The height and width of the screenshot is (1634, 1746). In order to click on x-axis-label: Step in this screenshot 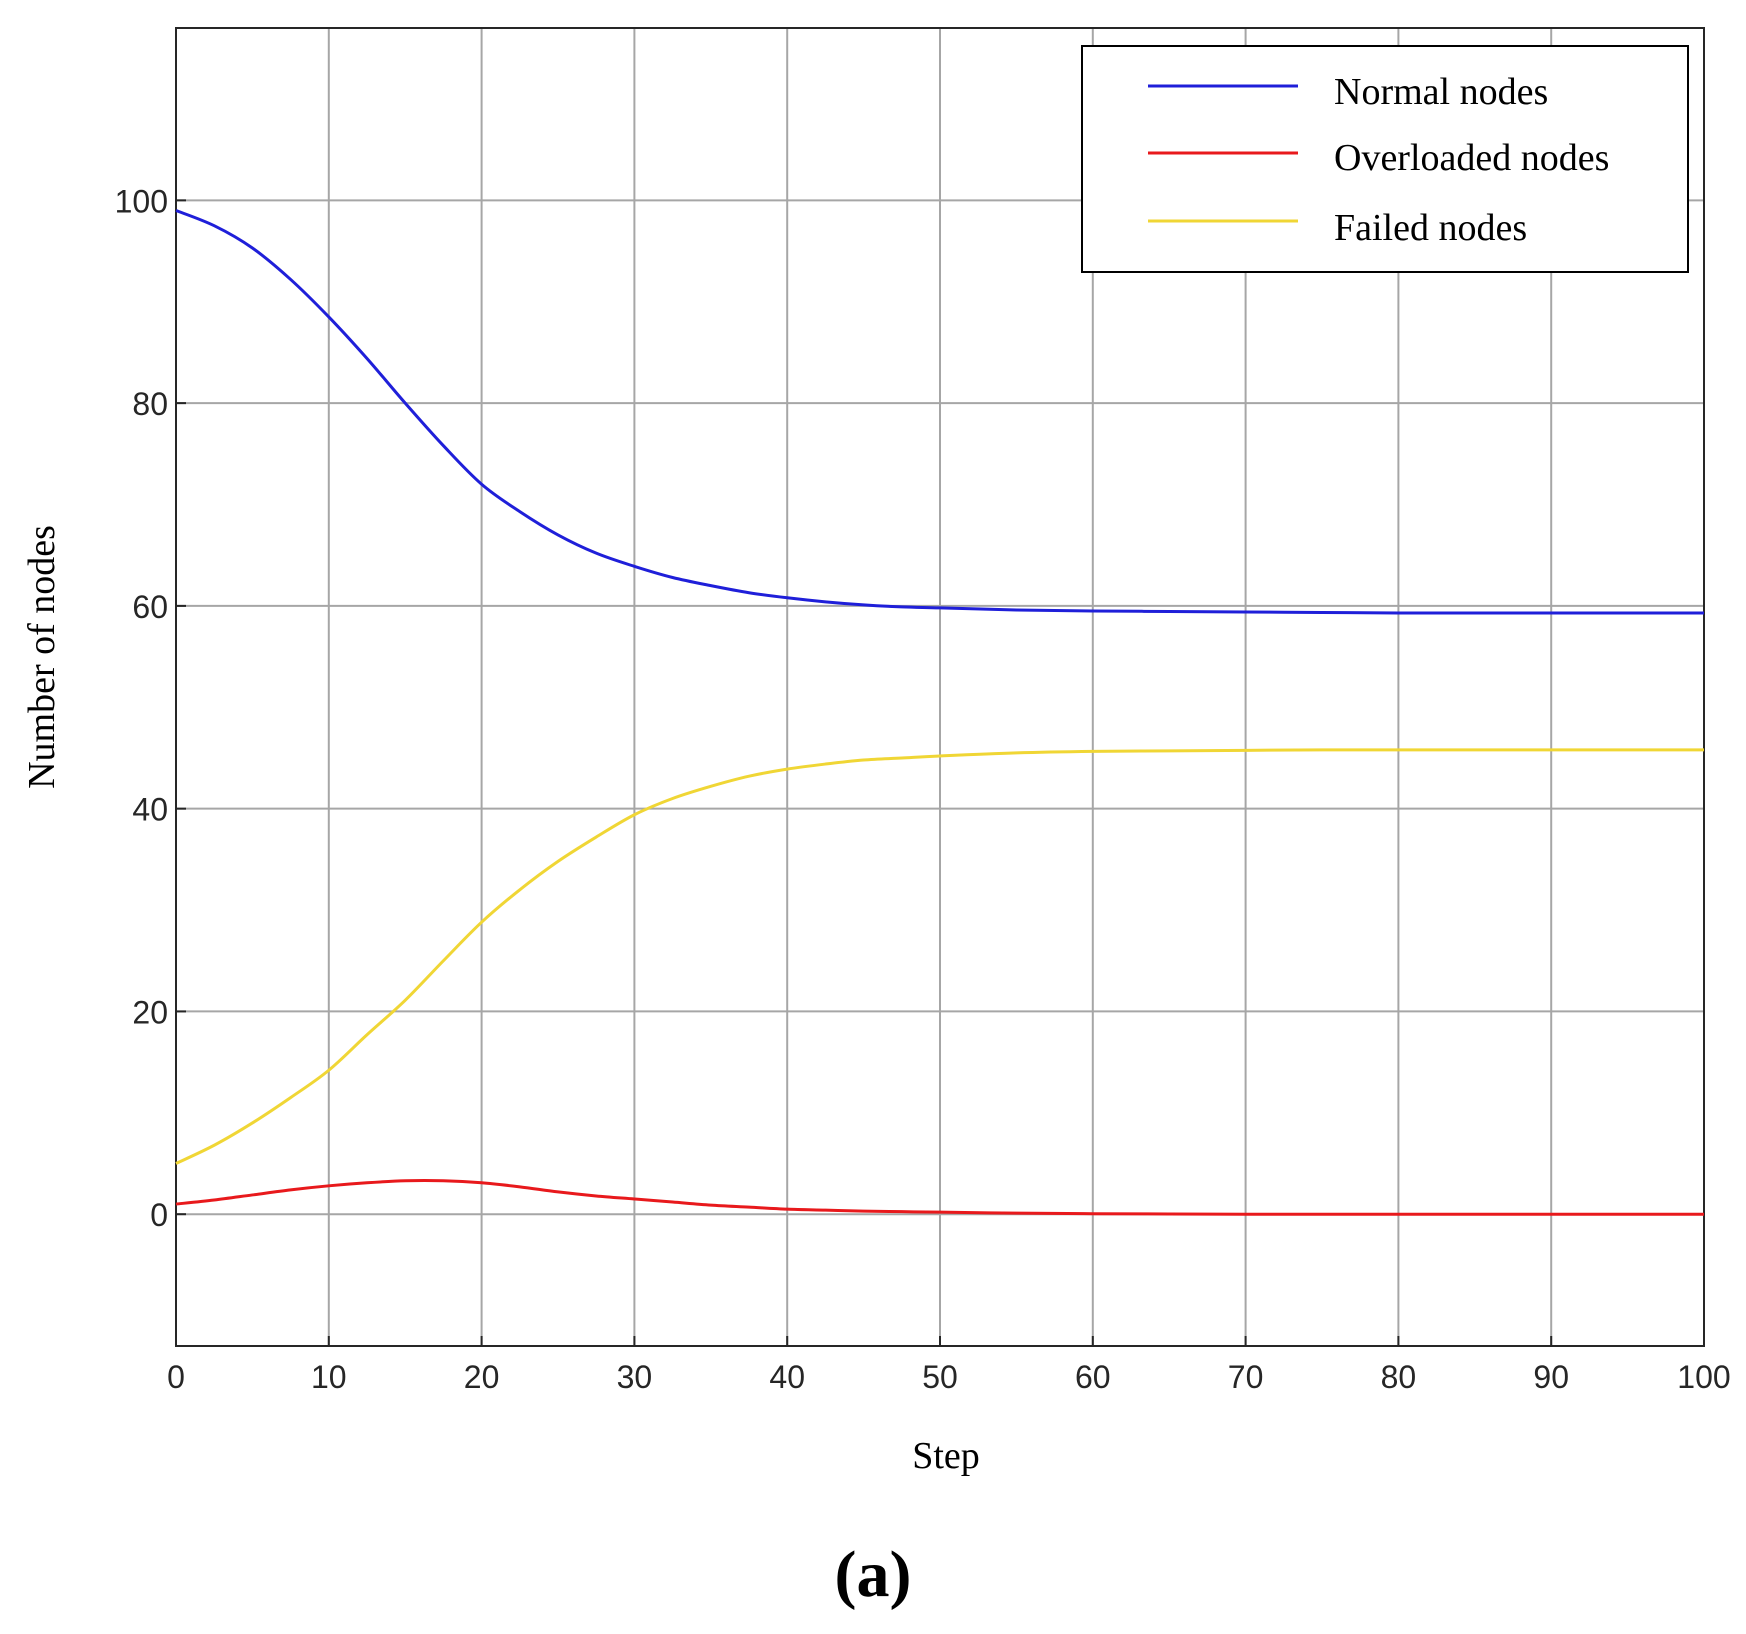, I will do `click(946, 1456)`.